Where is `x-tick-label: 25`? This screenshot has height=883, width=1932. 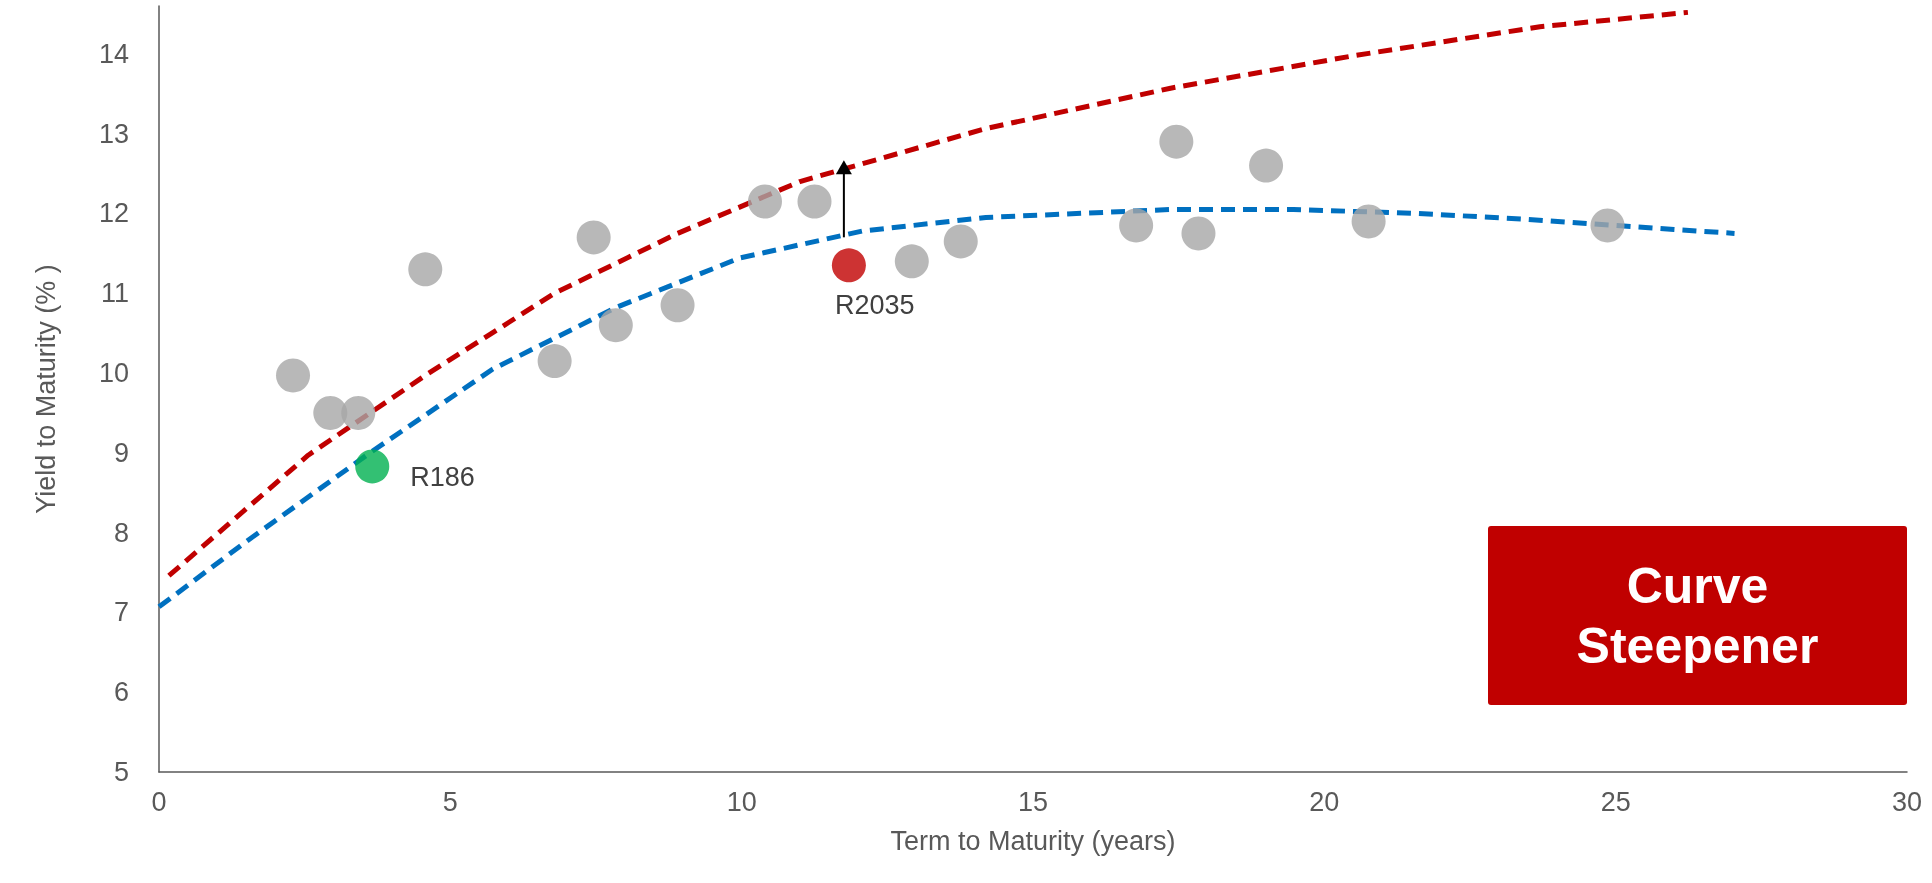 x-tick-label: 25 is located at coordinates (1615, 801).